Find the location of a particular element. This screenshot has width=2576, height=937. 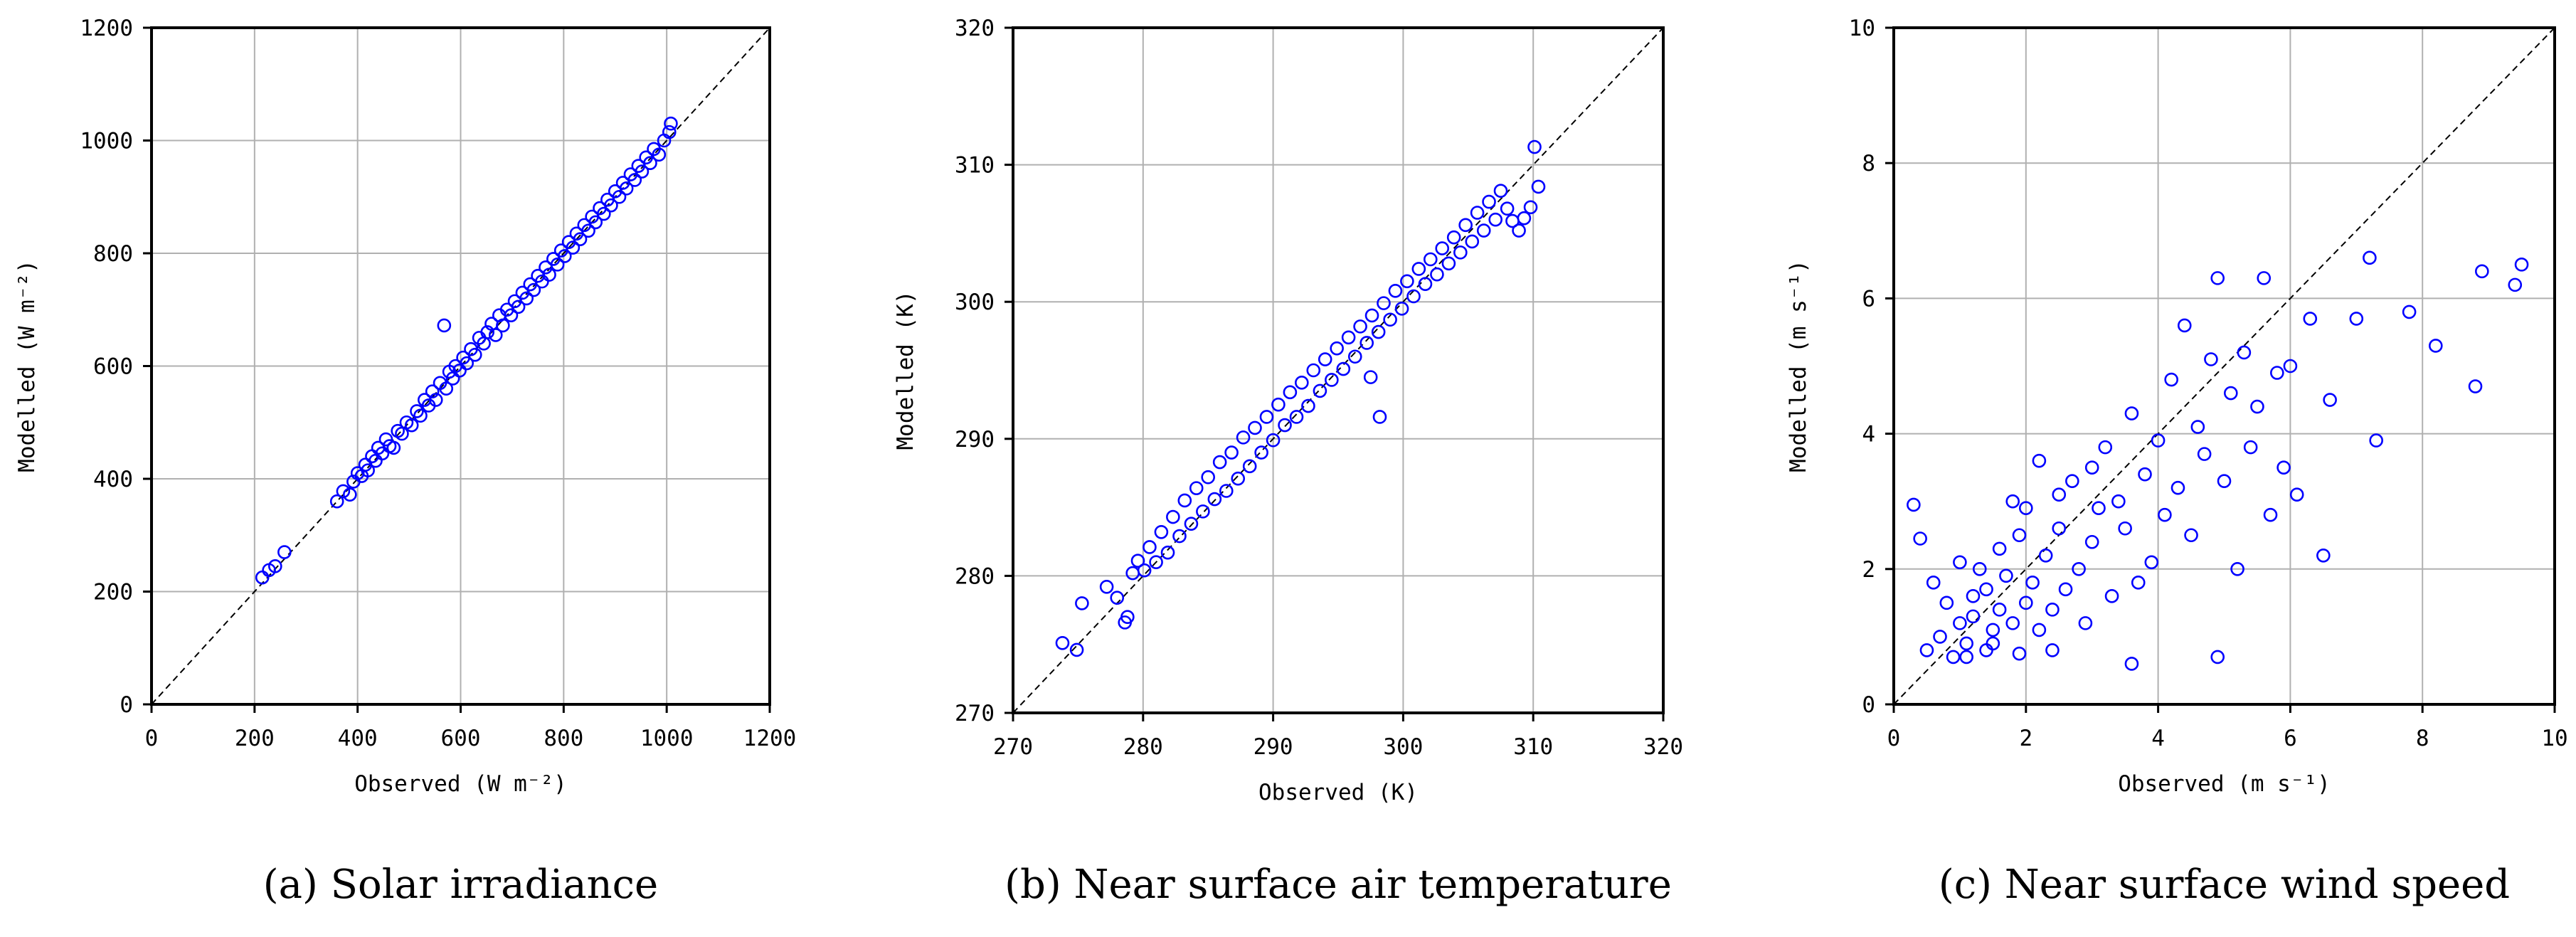

y-tick-label: 300 is located at coordinates (975, 303).